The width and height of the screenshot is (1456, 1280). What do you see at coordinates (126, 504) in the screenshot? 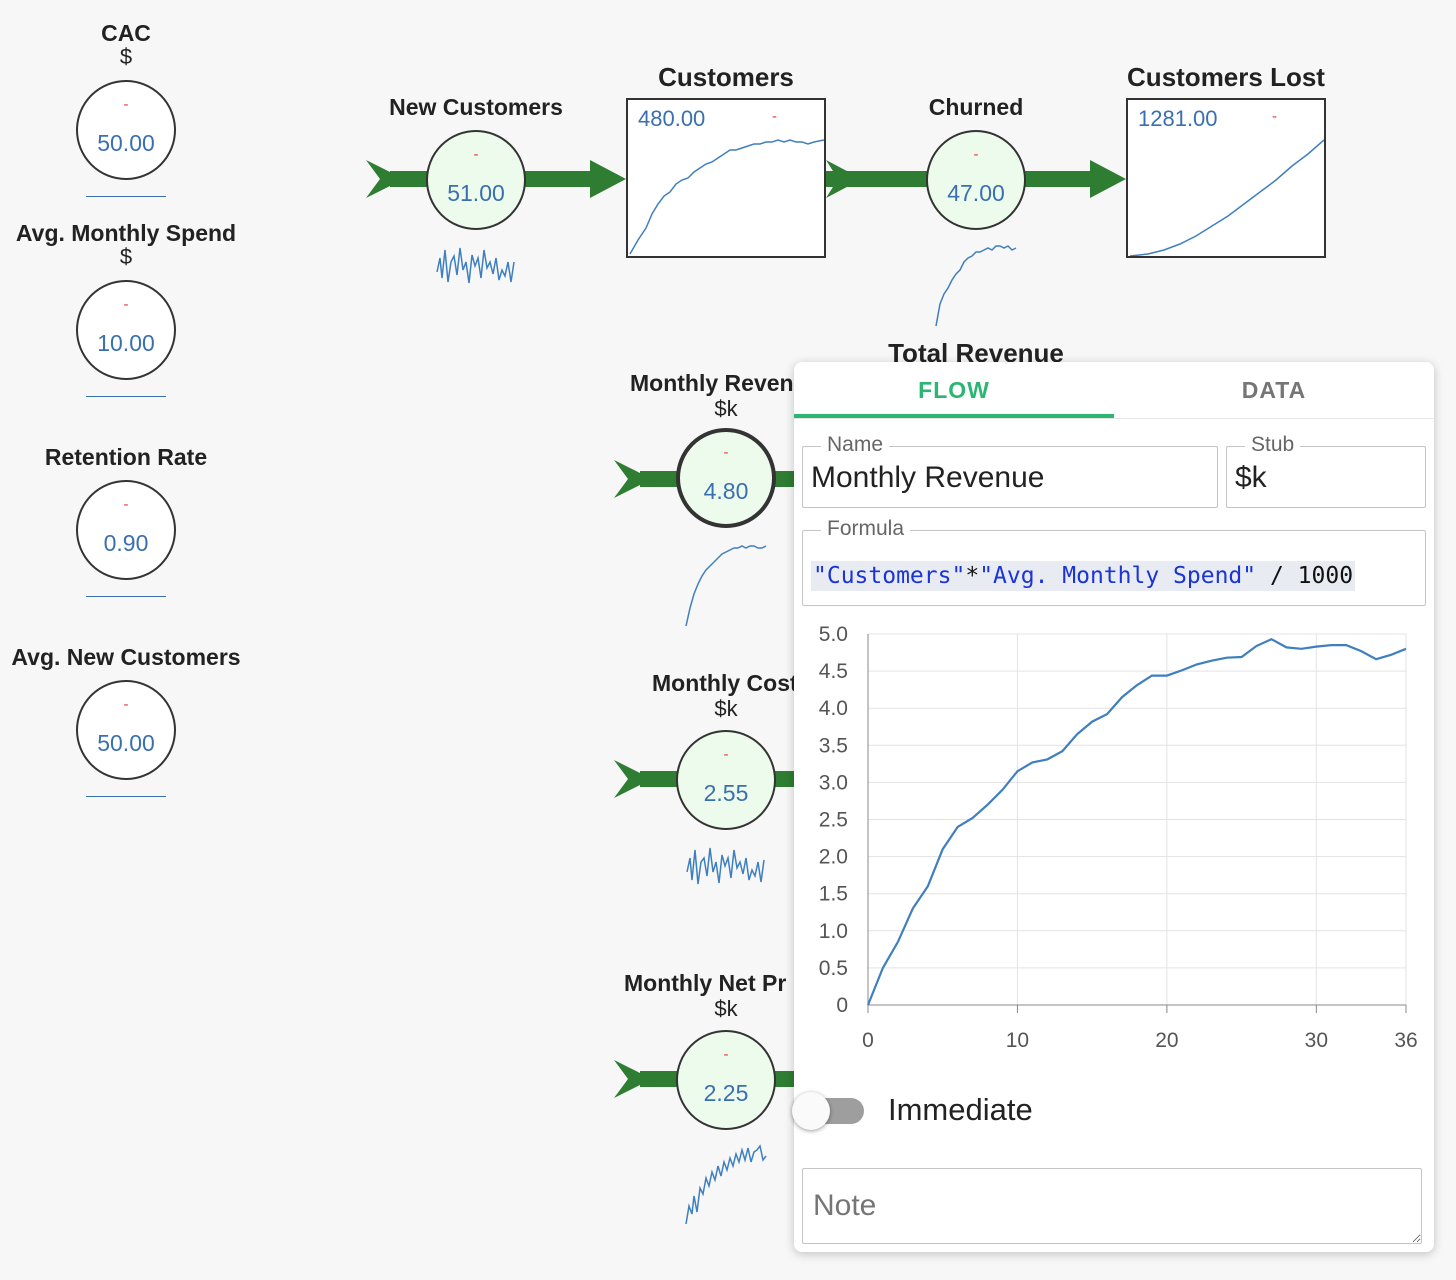
I see `retention-rate-delta: -` at bounding box center [126, 504].